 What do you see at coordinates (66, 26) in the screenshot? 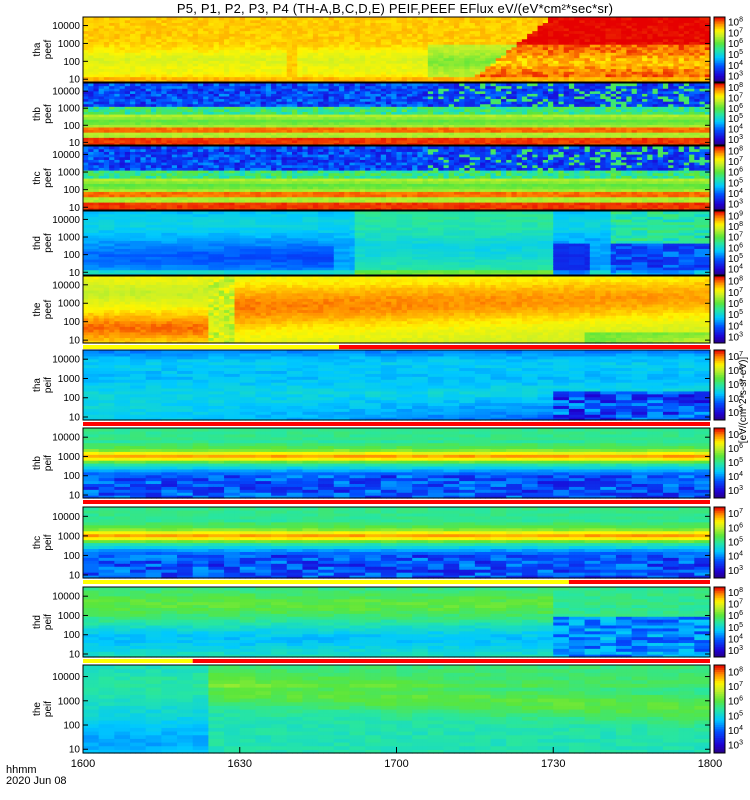
I see `y-tick-label: 10000` at bounding box center [66, 26].